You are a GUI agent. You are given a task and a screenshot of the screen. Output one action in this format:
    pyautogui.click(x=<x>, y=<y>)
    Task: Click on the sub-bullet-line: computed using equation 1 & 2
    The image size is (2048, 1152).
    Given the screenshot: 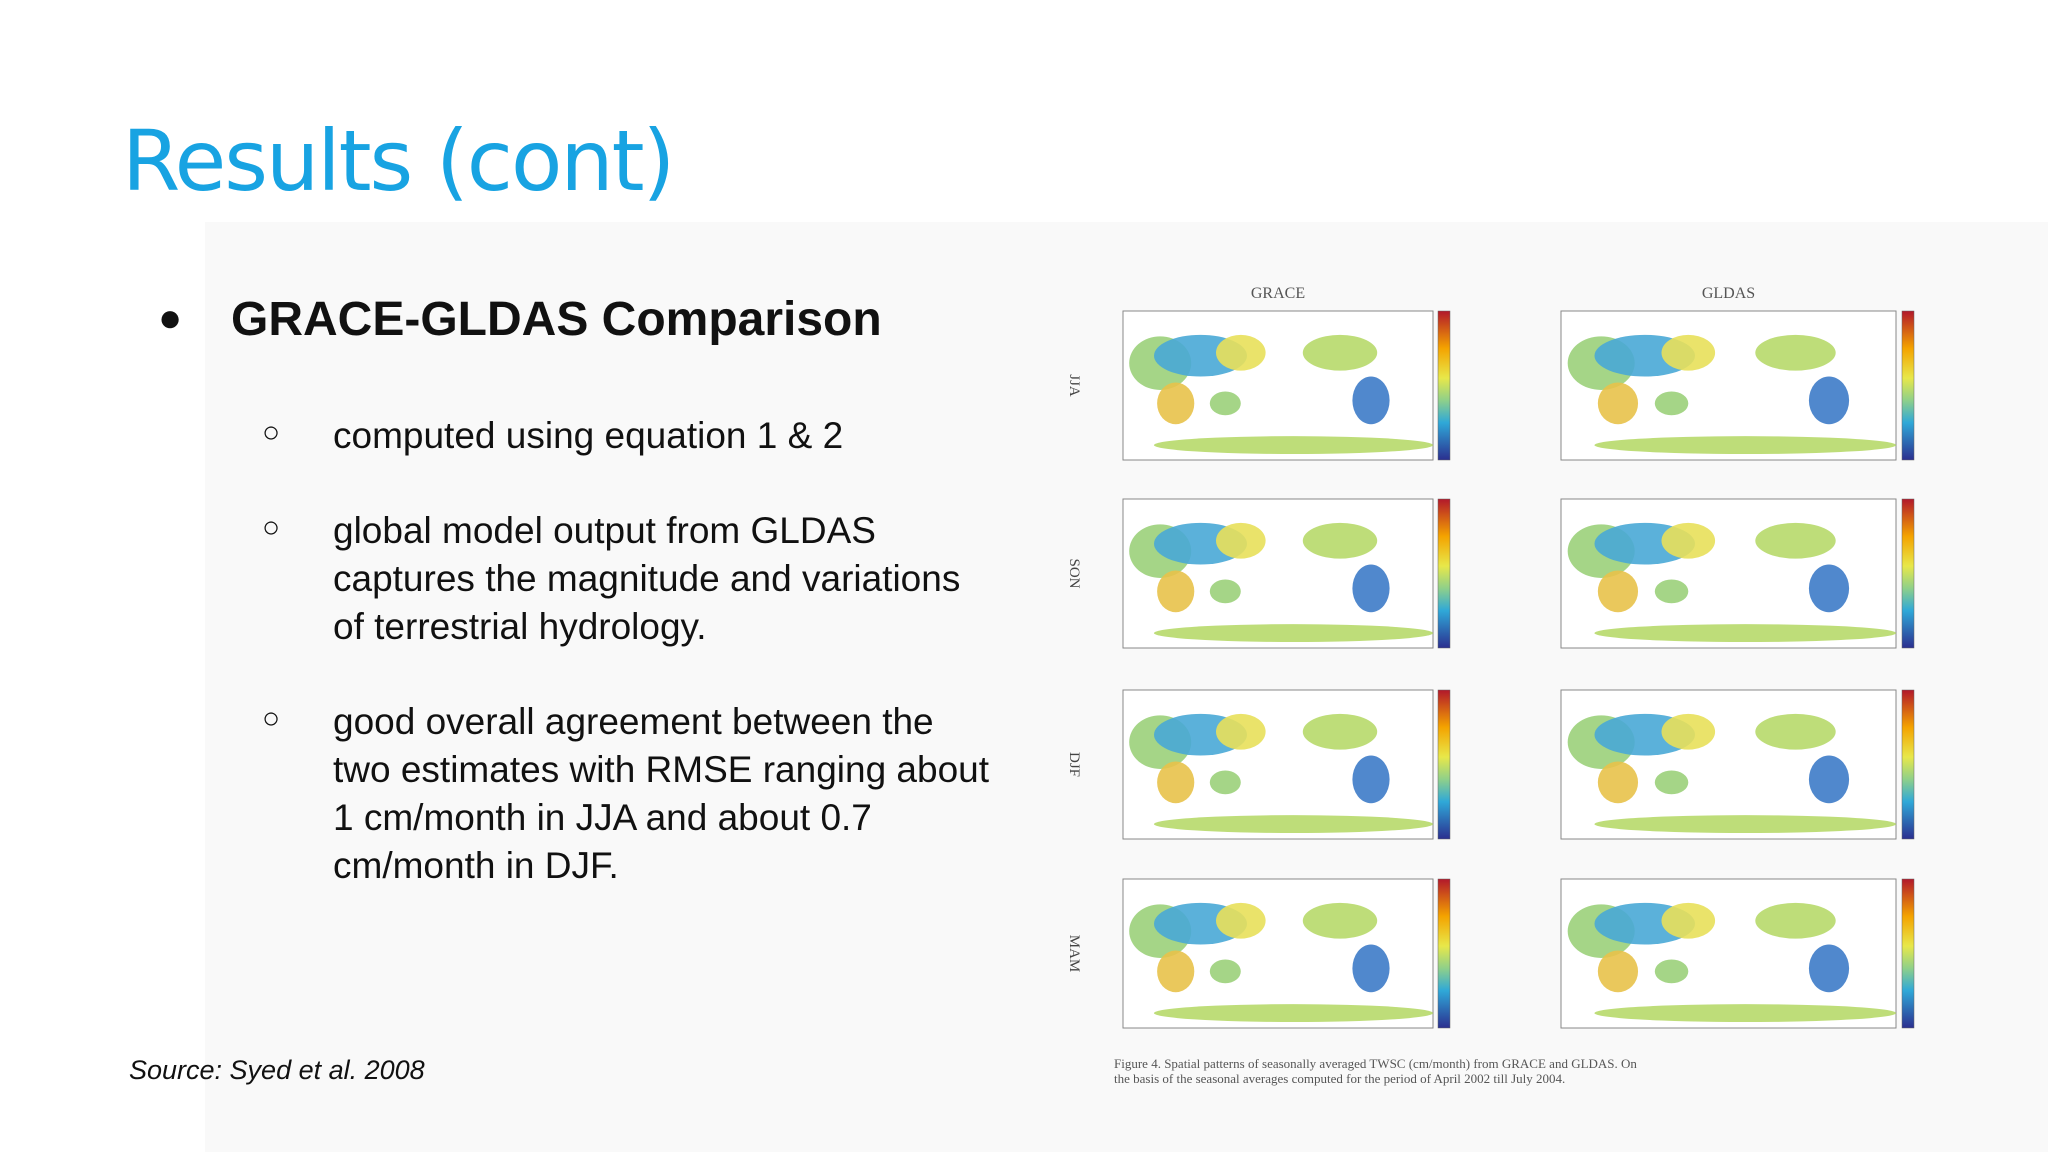 What is the action you would take?
    pyautogui.click(x=588, y=435)
    